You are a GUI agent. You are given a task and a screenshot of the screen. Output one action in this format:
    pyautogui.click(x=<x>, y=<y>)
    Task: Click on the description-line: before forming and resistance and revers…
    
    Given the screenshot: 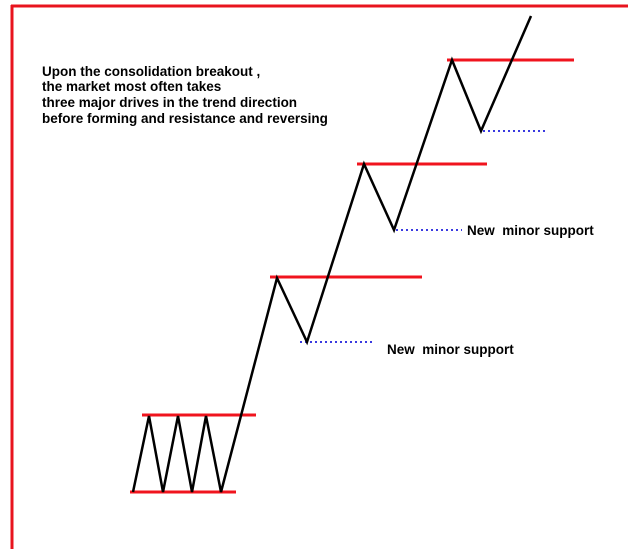 What is the action you would take?
    pyautogui.click(x=185, y=118)
    